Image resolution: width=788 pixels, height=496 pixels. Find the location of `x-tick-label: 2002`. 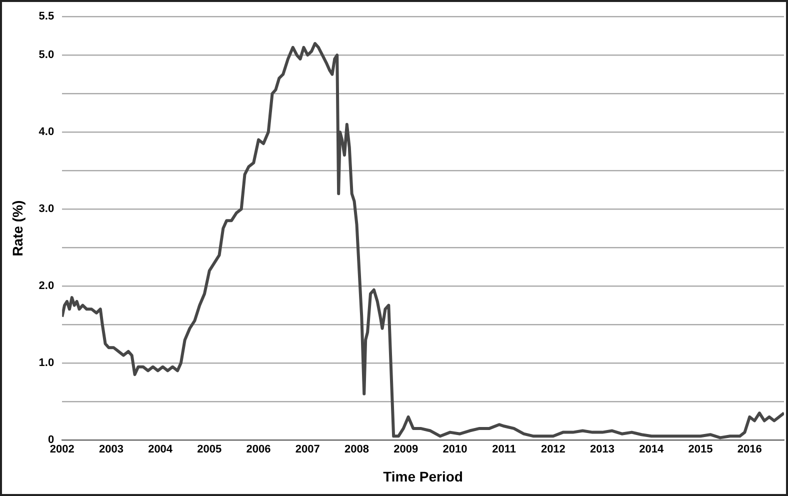

x-tick-label: 2002 is located at coordinates (62, 450).